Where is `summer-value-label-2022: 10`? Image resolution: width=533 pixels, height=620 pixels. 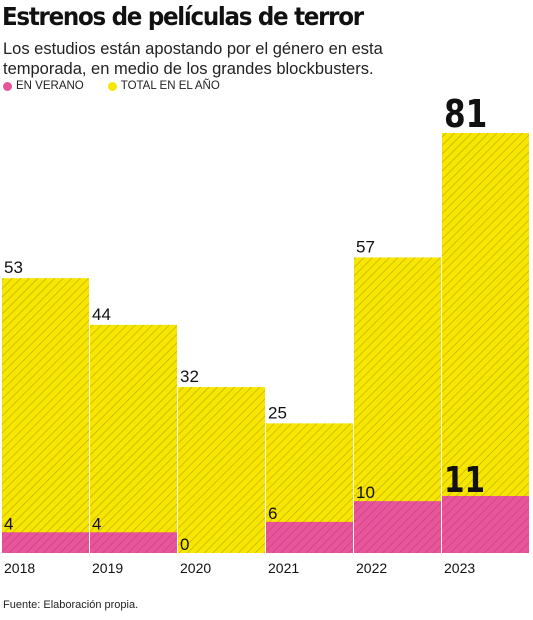 summer-value-label-2022: 10 is located at coordinates (365, 492).